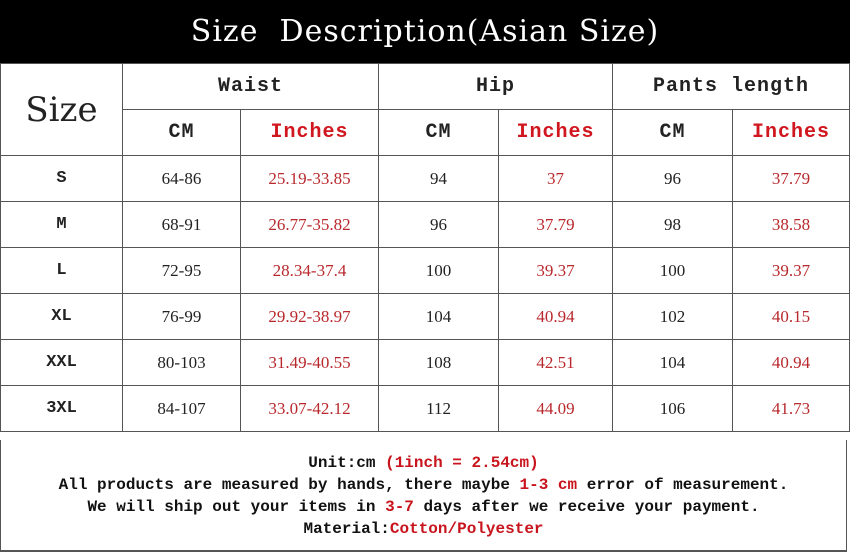  I want to click on table-cell: 108, so click(439, 362).